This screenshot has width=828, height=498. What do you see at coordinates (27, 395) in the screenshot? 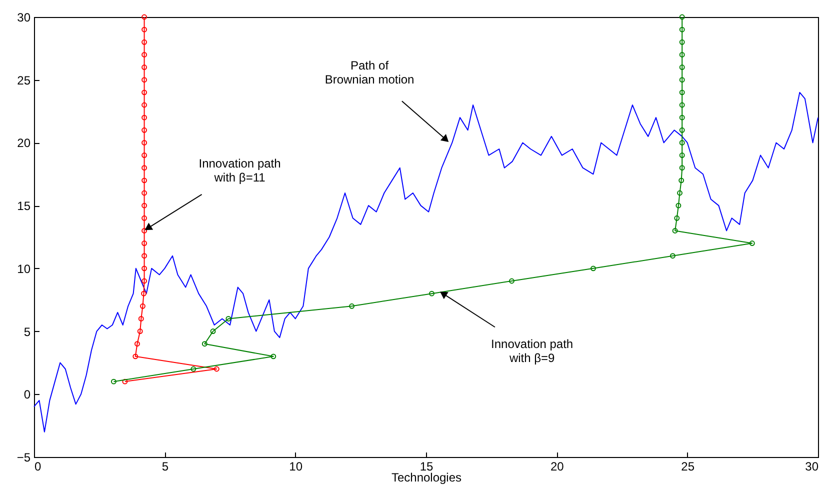
I see `y-tick-label: 0` at bounding box center [27, 395].